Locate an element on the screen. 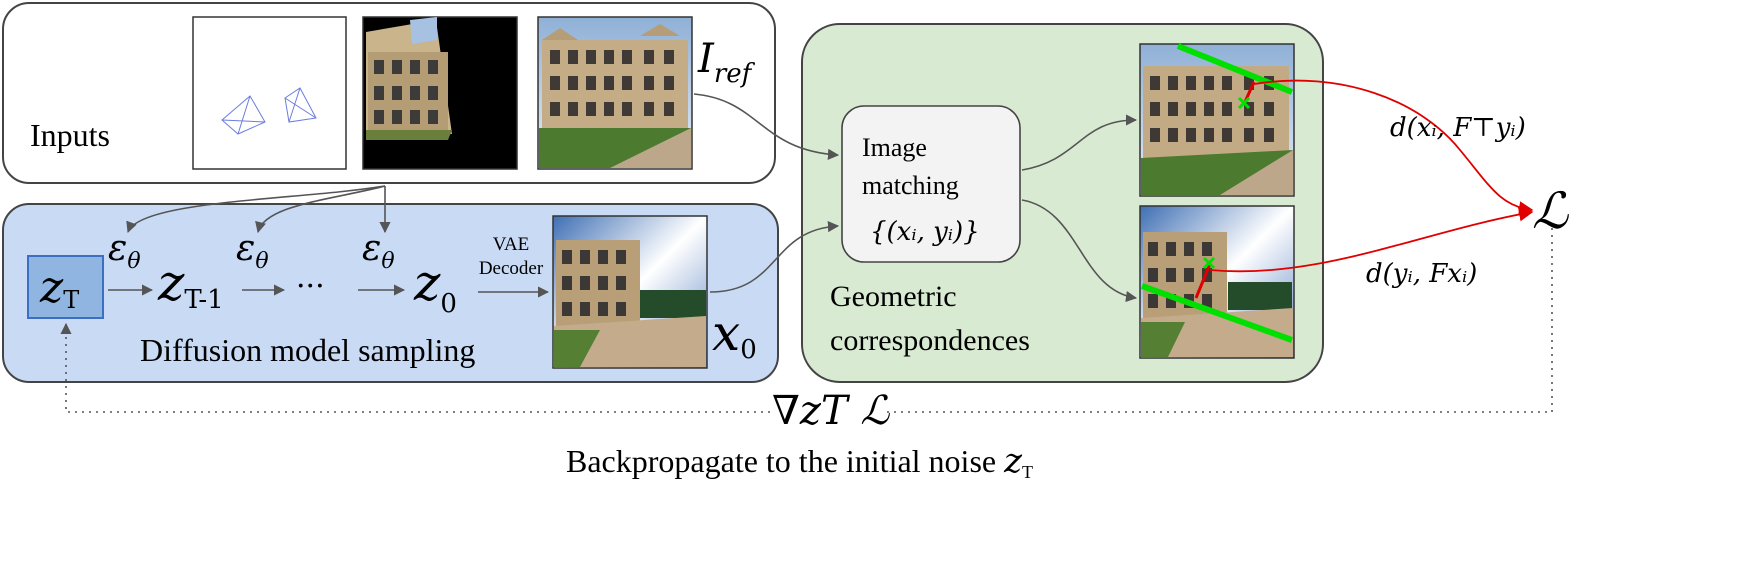 Image resolution: width=1764 pixels, height=562 pixels. loss-term-2: d(yᵢ, Fxᵢ) is located at coordinates (1421, 274).